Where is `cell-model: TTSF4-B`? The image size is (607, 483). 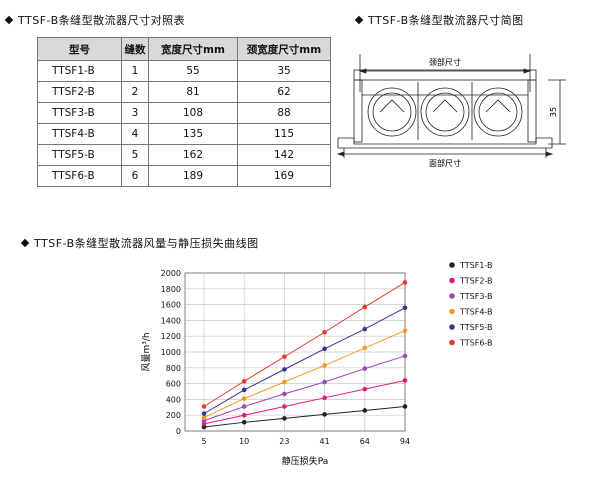
cell-model: TTSF4-B is located at coordinates (79, 134).